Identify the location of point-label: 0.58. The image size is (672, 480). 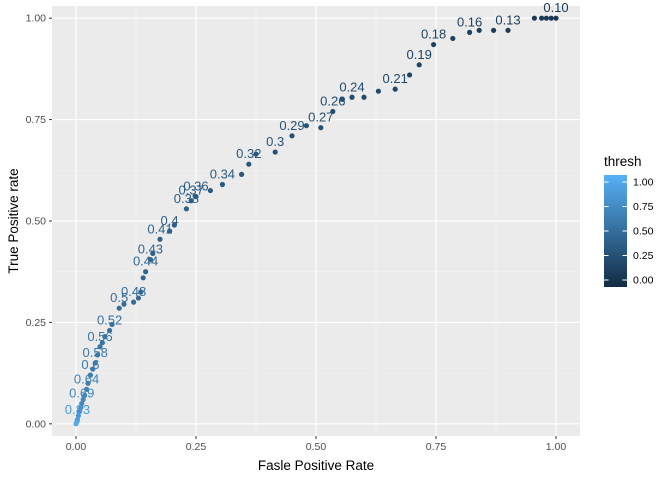
(95, 352).